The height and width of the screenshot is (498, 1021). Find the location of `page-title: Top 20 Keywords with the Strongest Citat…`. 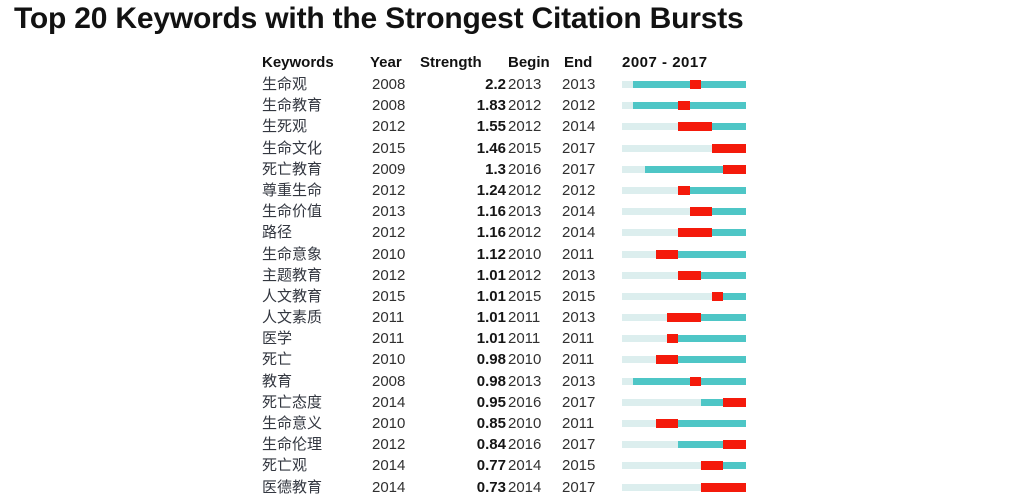

page-title: Top 20 Keywords with the Strongest Citat… is located at coordinates (379, 18).